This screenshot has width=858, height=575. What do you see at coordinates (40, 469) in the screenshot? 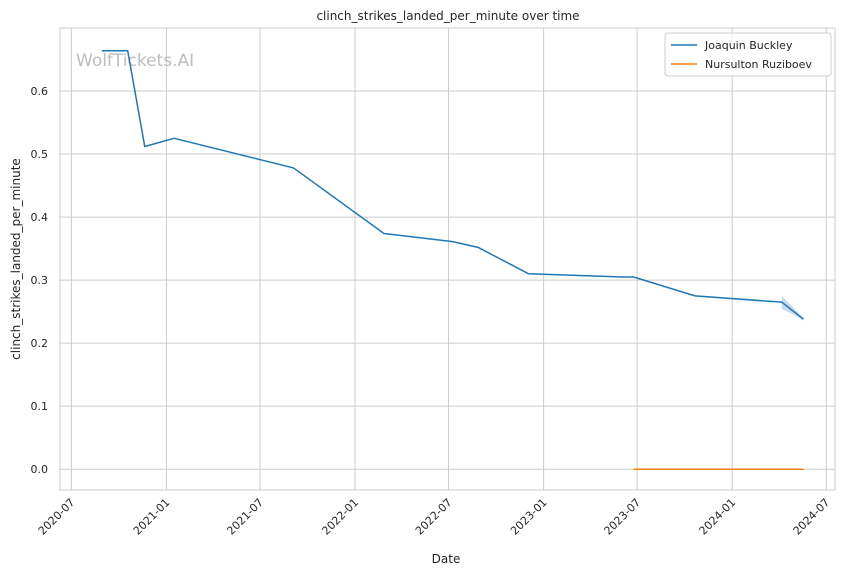
I see `y-tick-label: 0.0` at bounding box center [40, 469].